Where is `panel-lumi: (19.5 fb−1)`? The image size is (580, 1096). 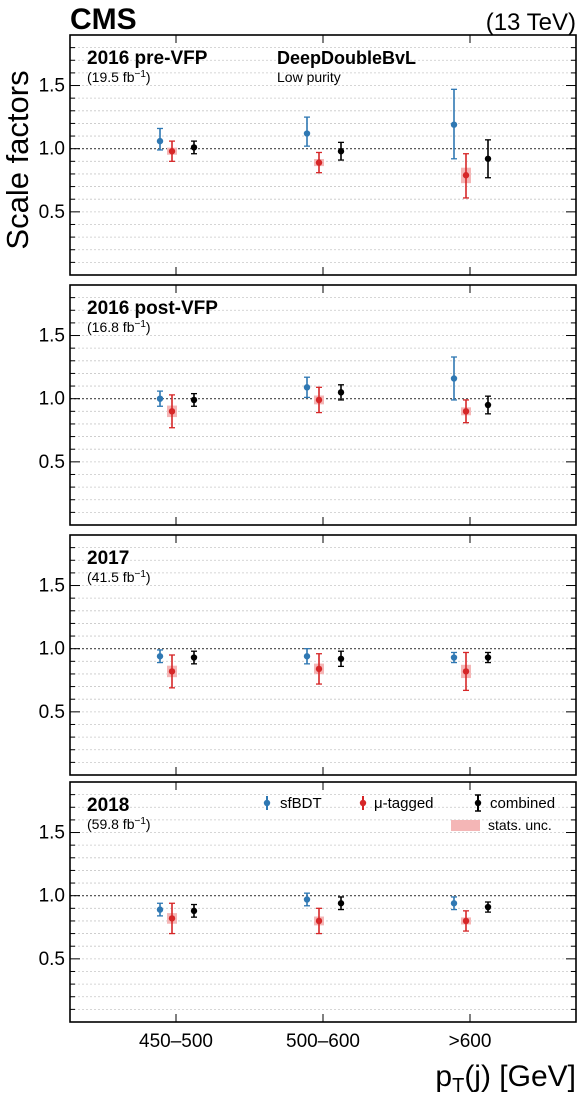
panel-lumi: (19.5 fb−1) is located at coordinates (119, 77).